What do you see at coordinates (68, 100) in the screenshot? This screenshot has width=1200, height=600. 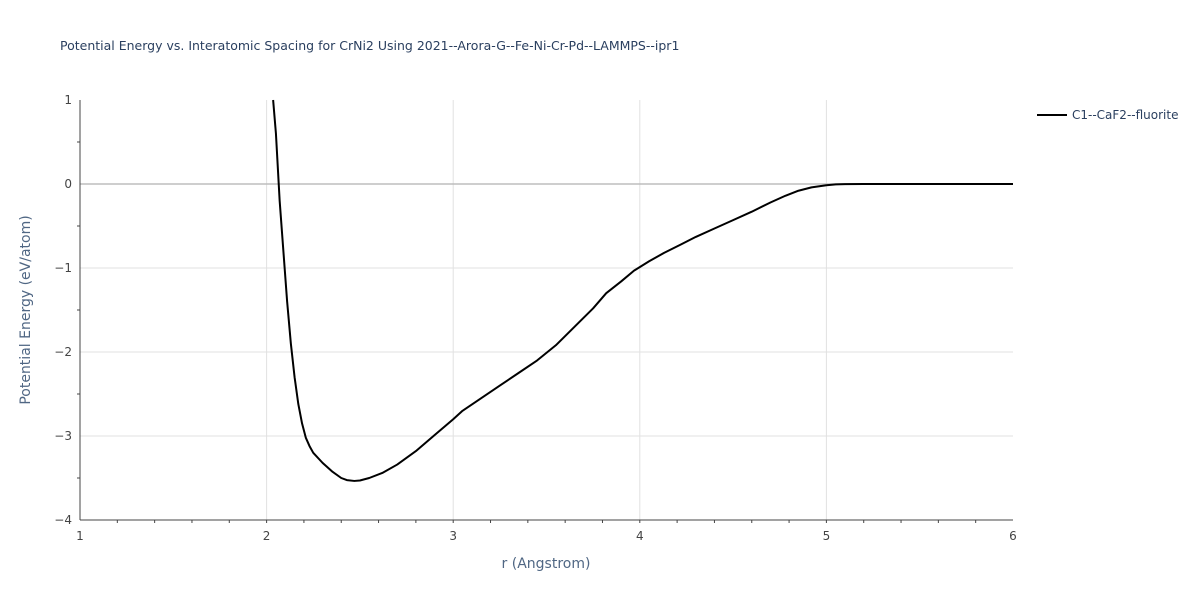 I see `y-tick-label: 1` at bounding box center [68, 100].